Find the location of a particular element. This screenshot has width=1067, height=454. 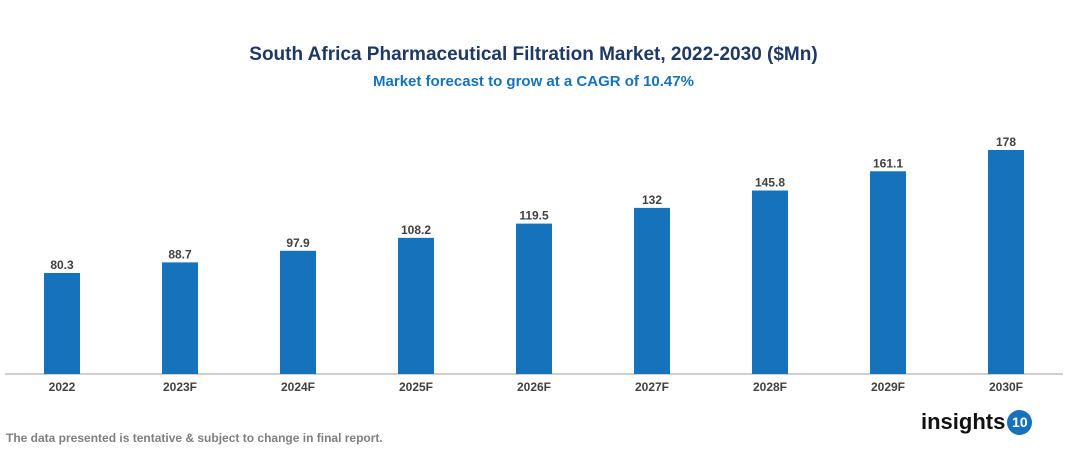

x-tick-label: 2026F is located at coordinates (534, 387).